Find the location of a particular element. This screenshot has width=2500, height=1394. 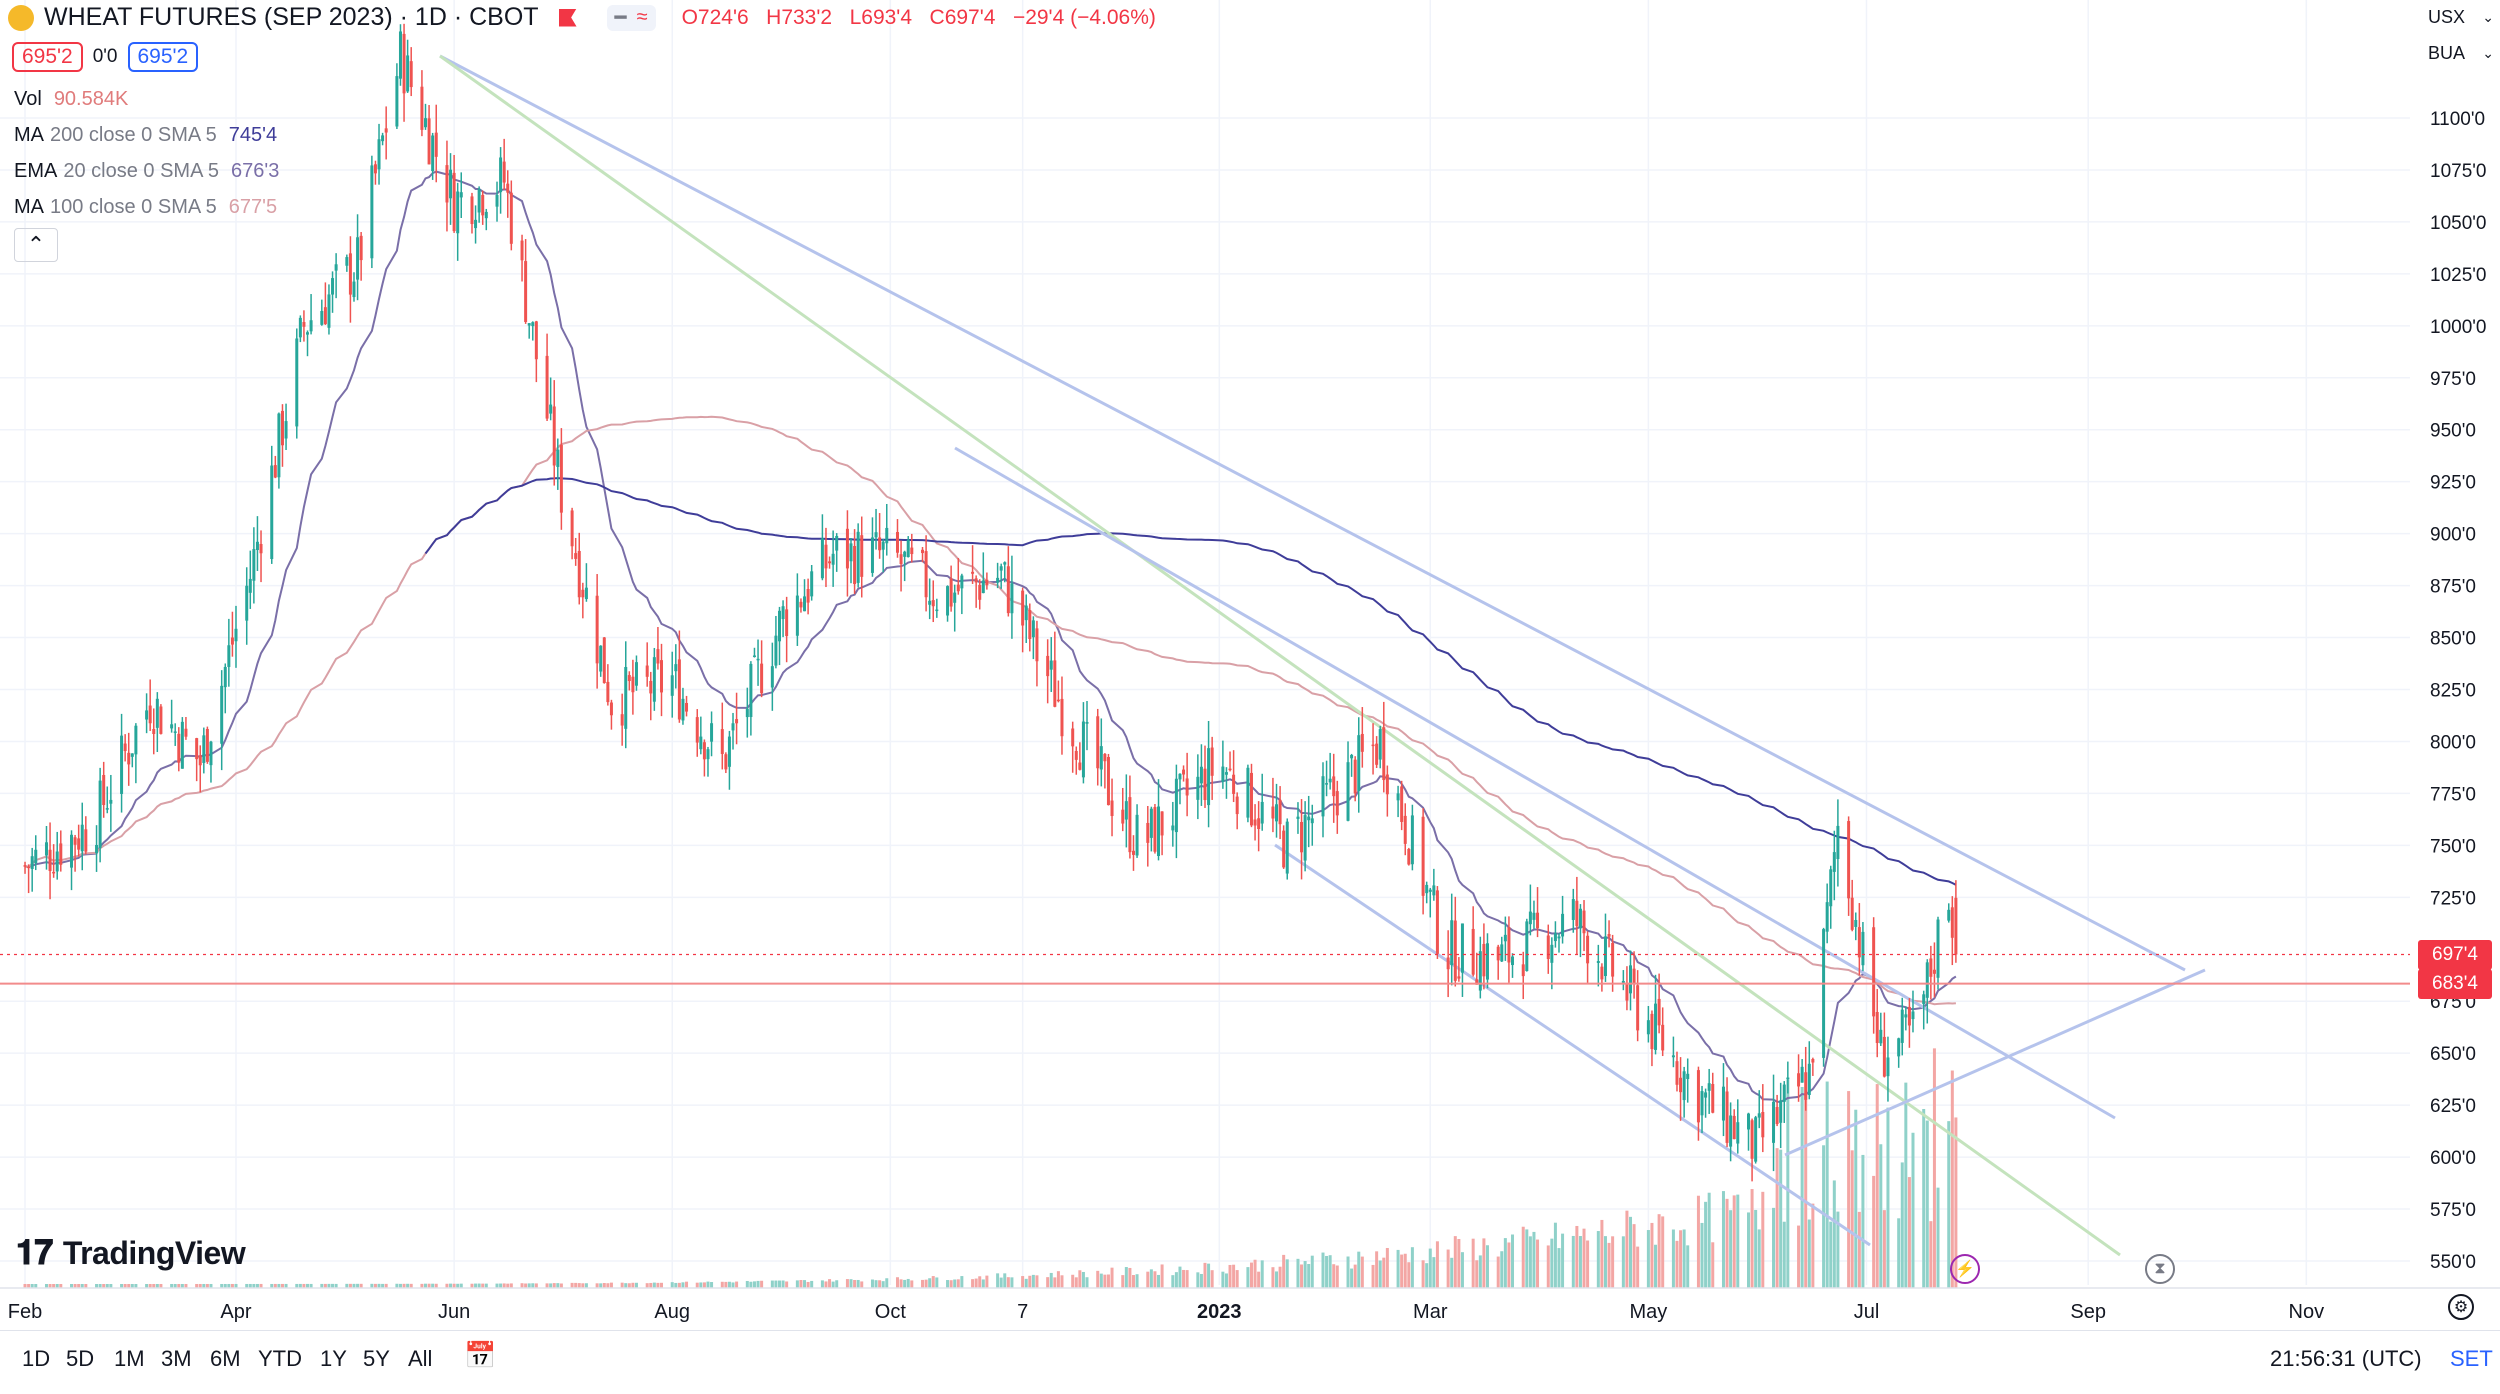

indicator-volume: Vol 90.584K is located at coordinates (71, 99).